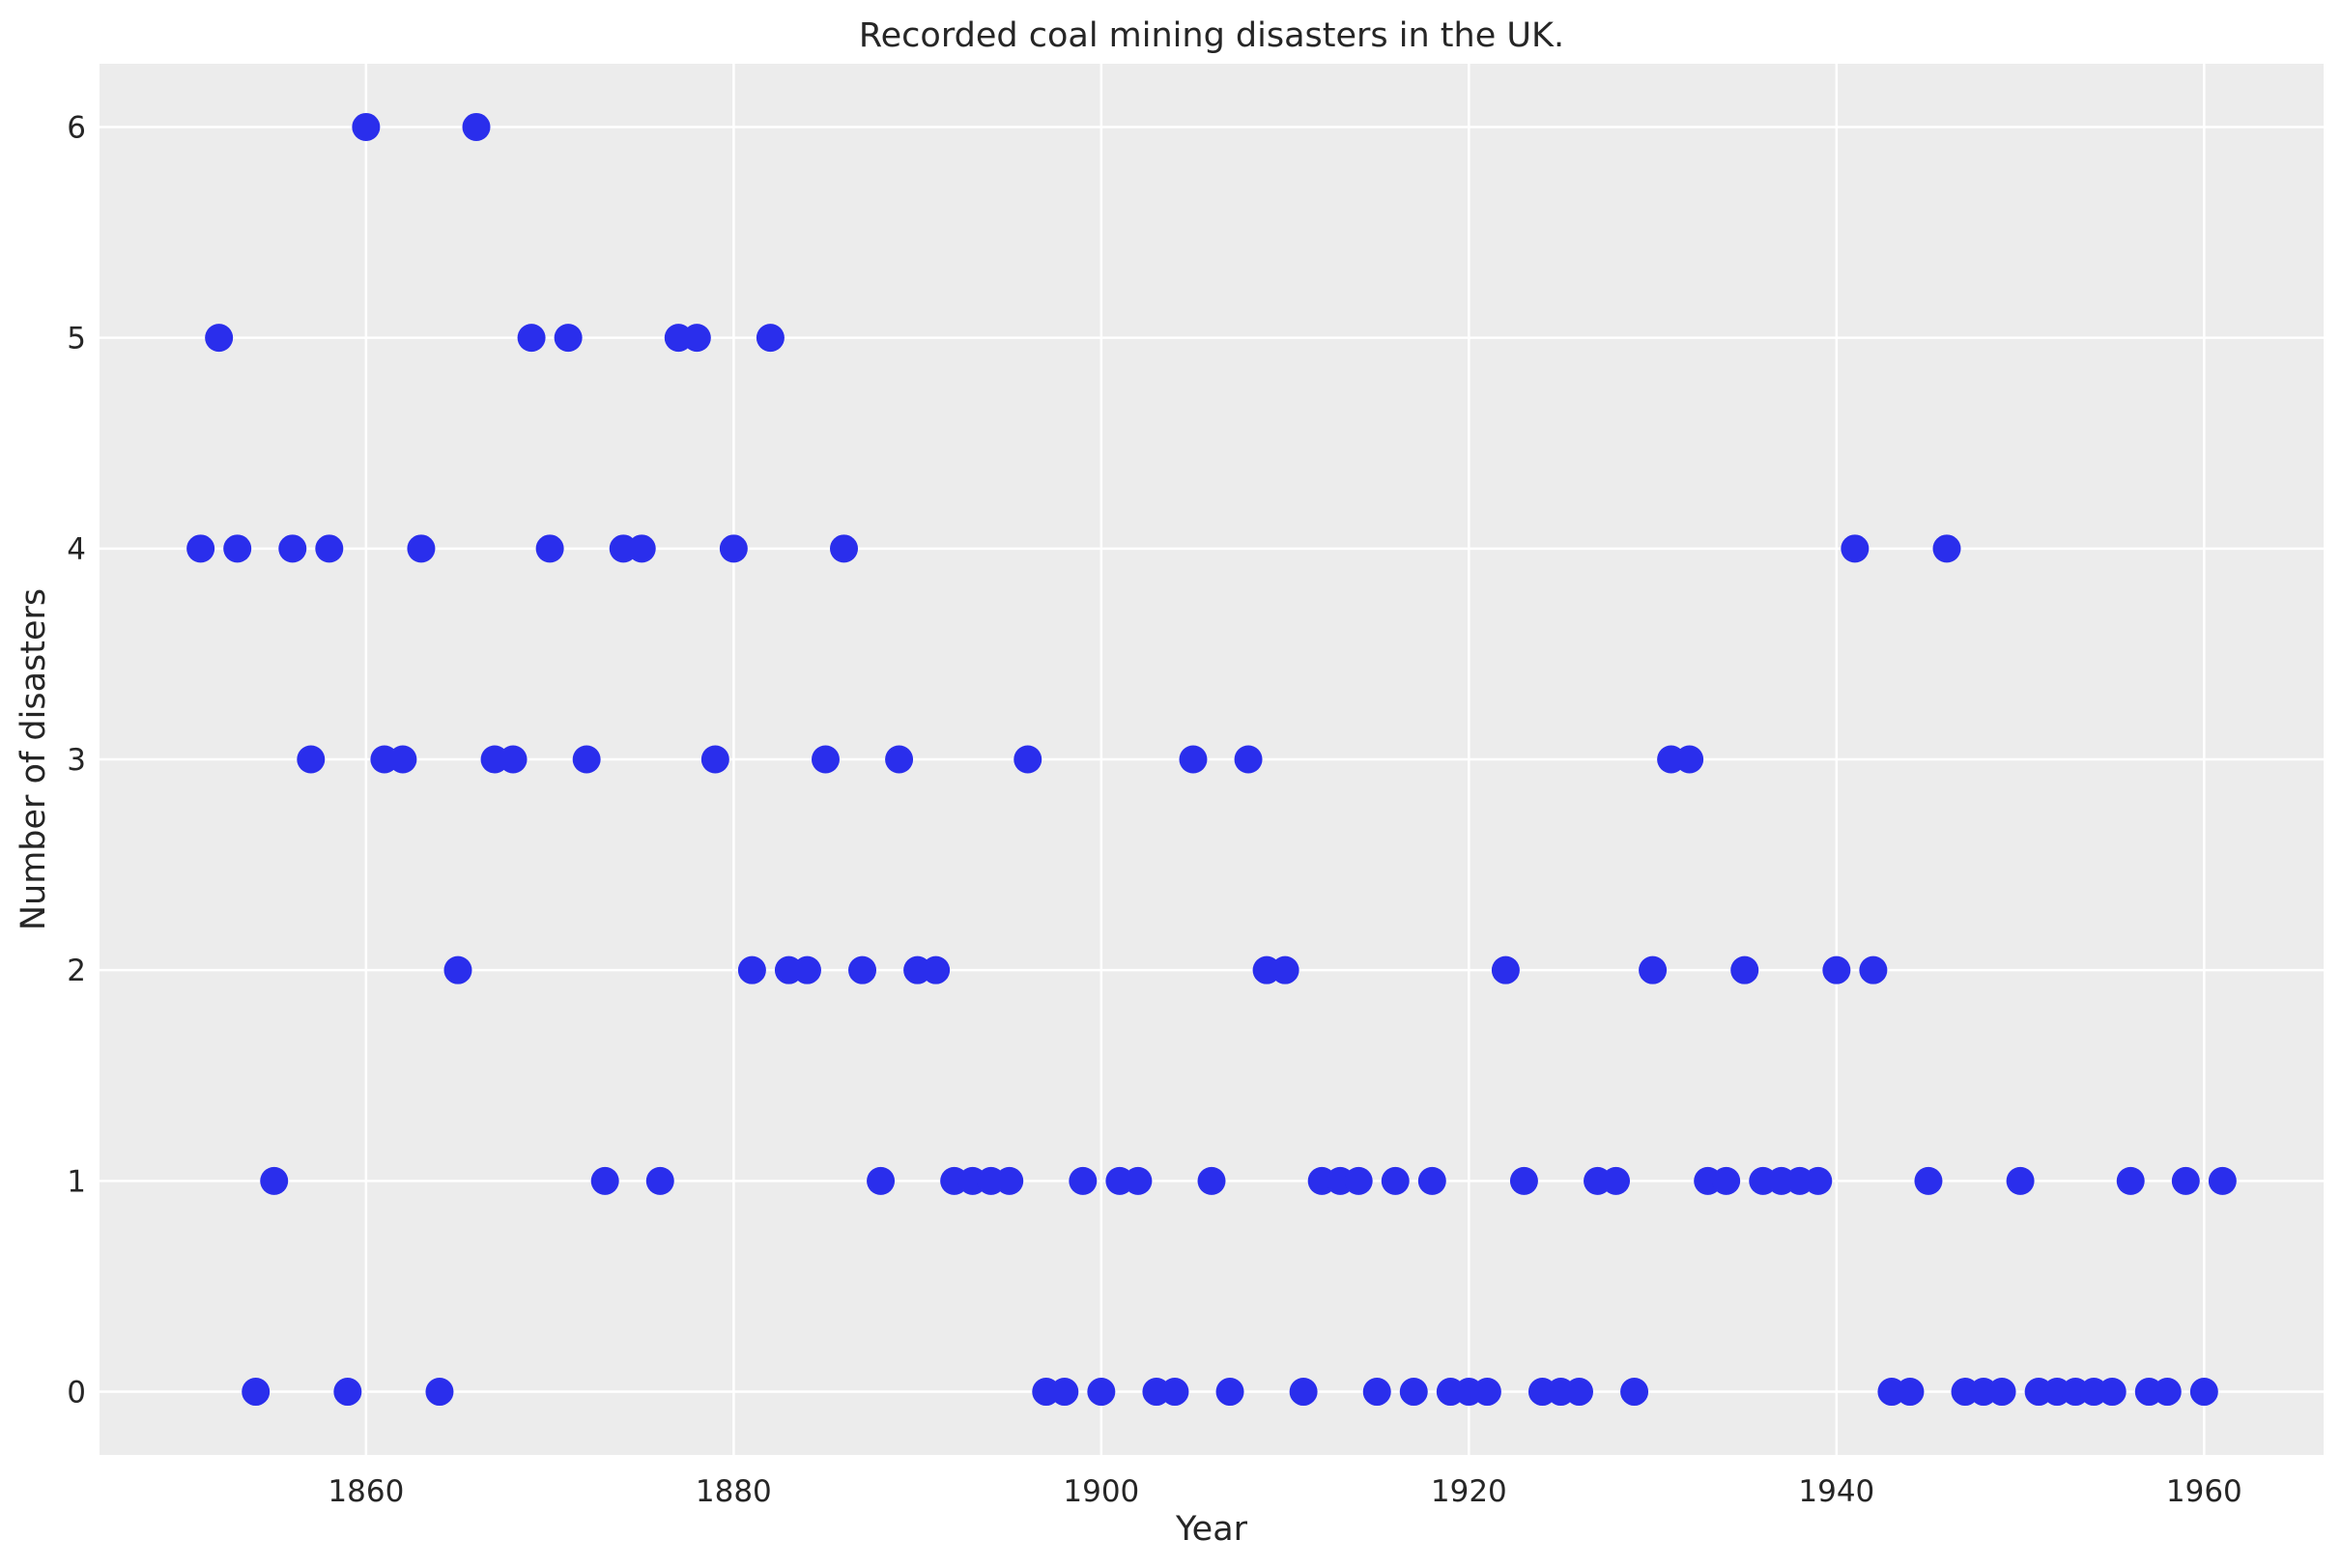 Image resolution: width=2341 pixels, height=1568 pixels. I want to click on x-axis-ticks: 1860 1880 1900 1920 1940 1960, so click(1285, 1491).